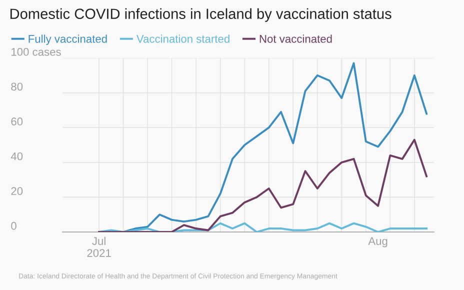 The width and height of the screenshot is (464, 290). I want to click on chart-title: Domestic COVID infections in Iceland by vaccination status, so click(201, 15).